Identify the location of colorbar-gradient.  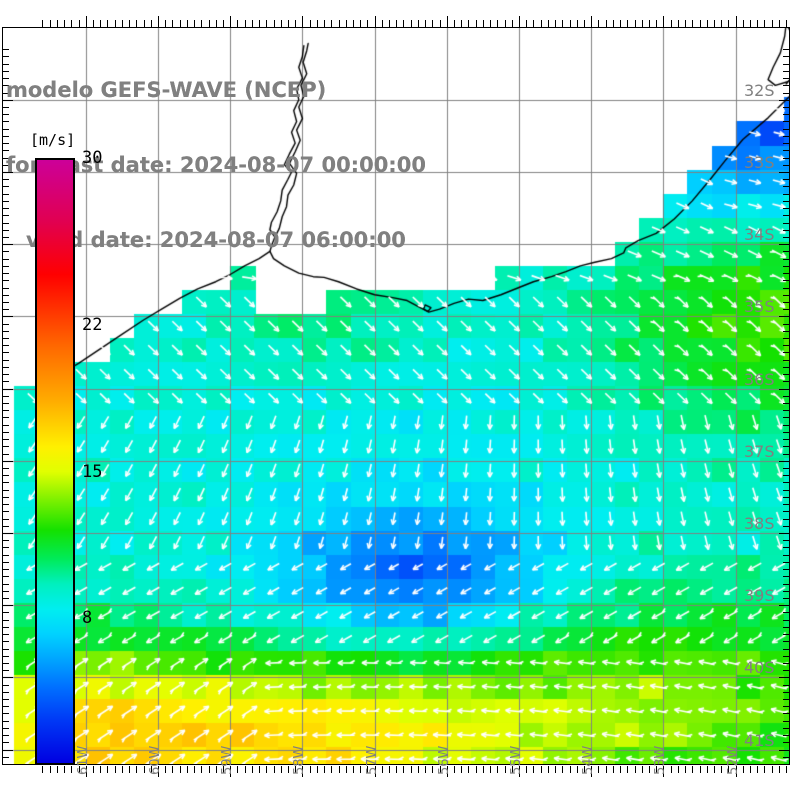
(55, 461).